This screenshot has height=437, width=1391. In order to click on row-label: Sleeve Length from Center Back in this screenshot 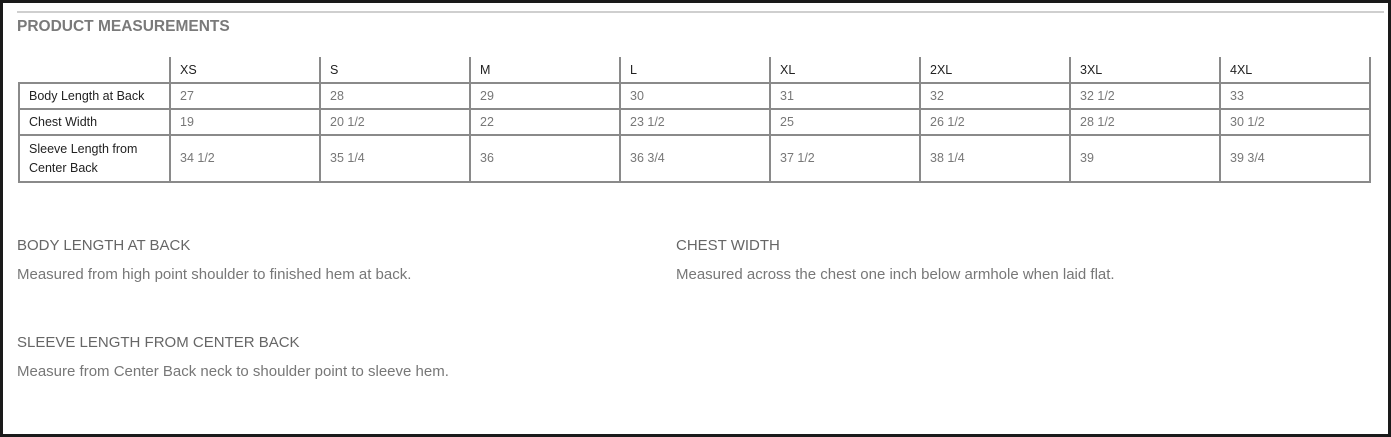, I will do `click(94, 158)`.